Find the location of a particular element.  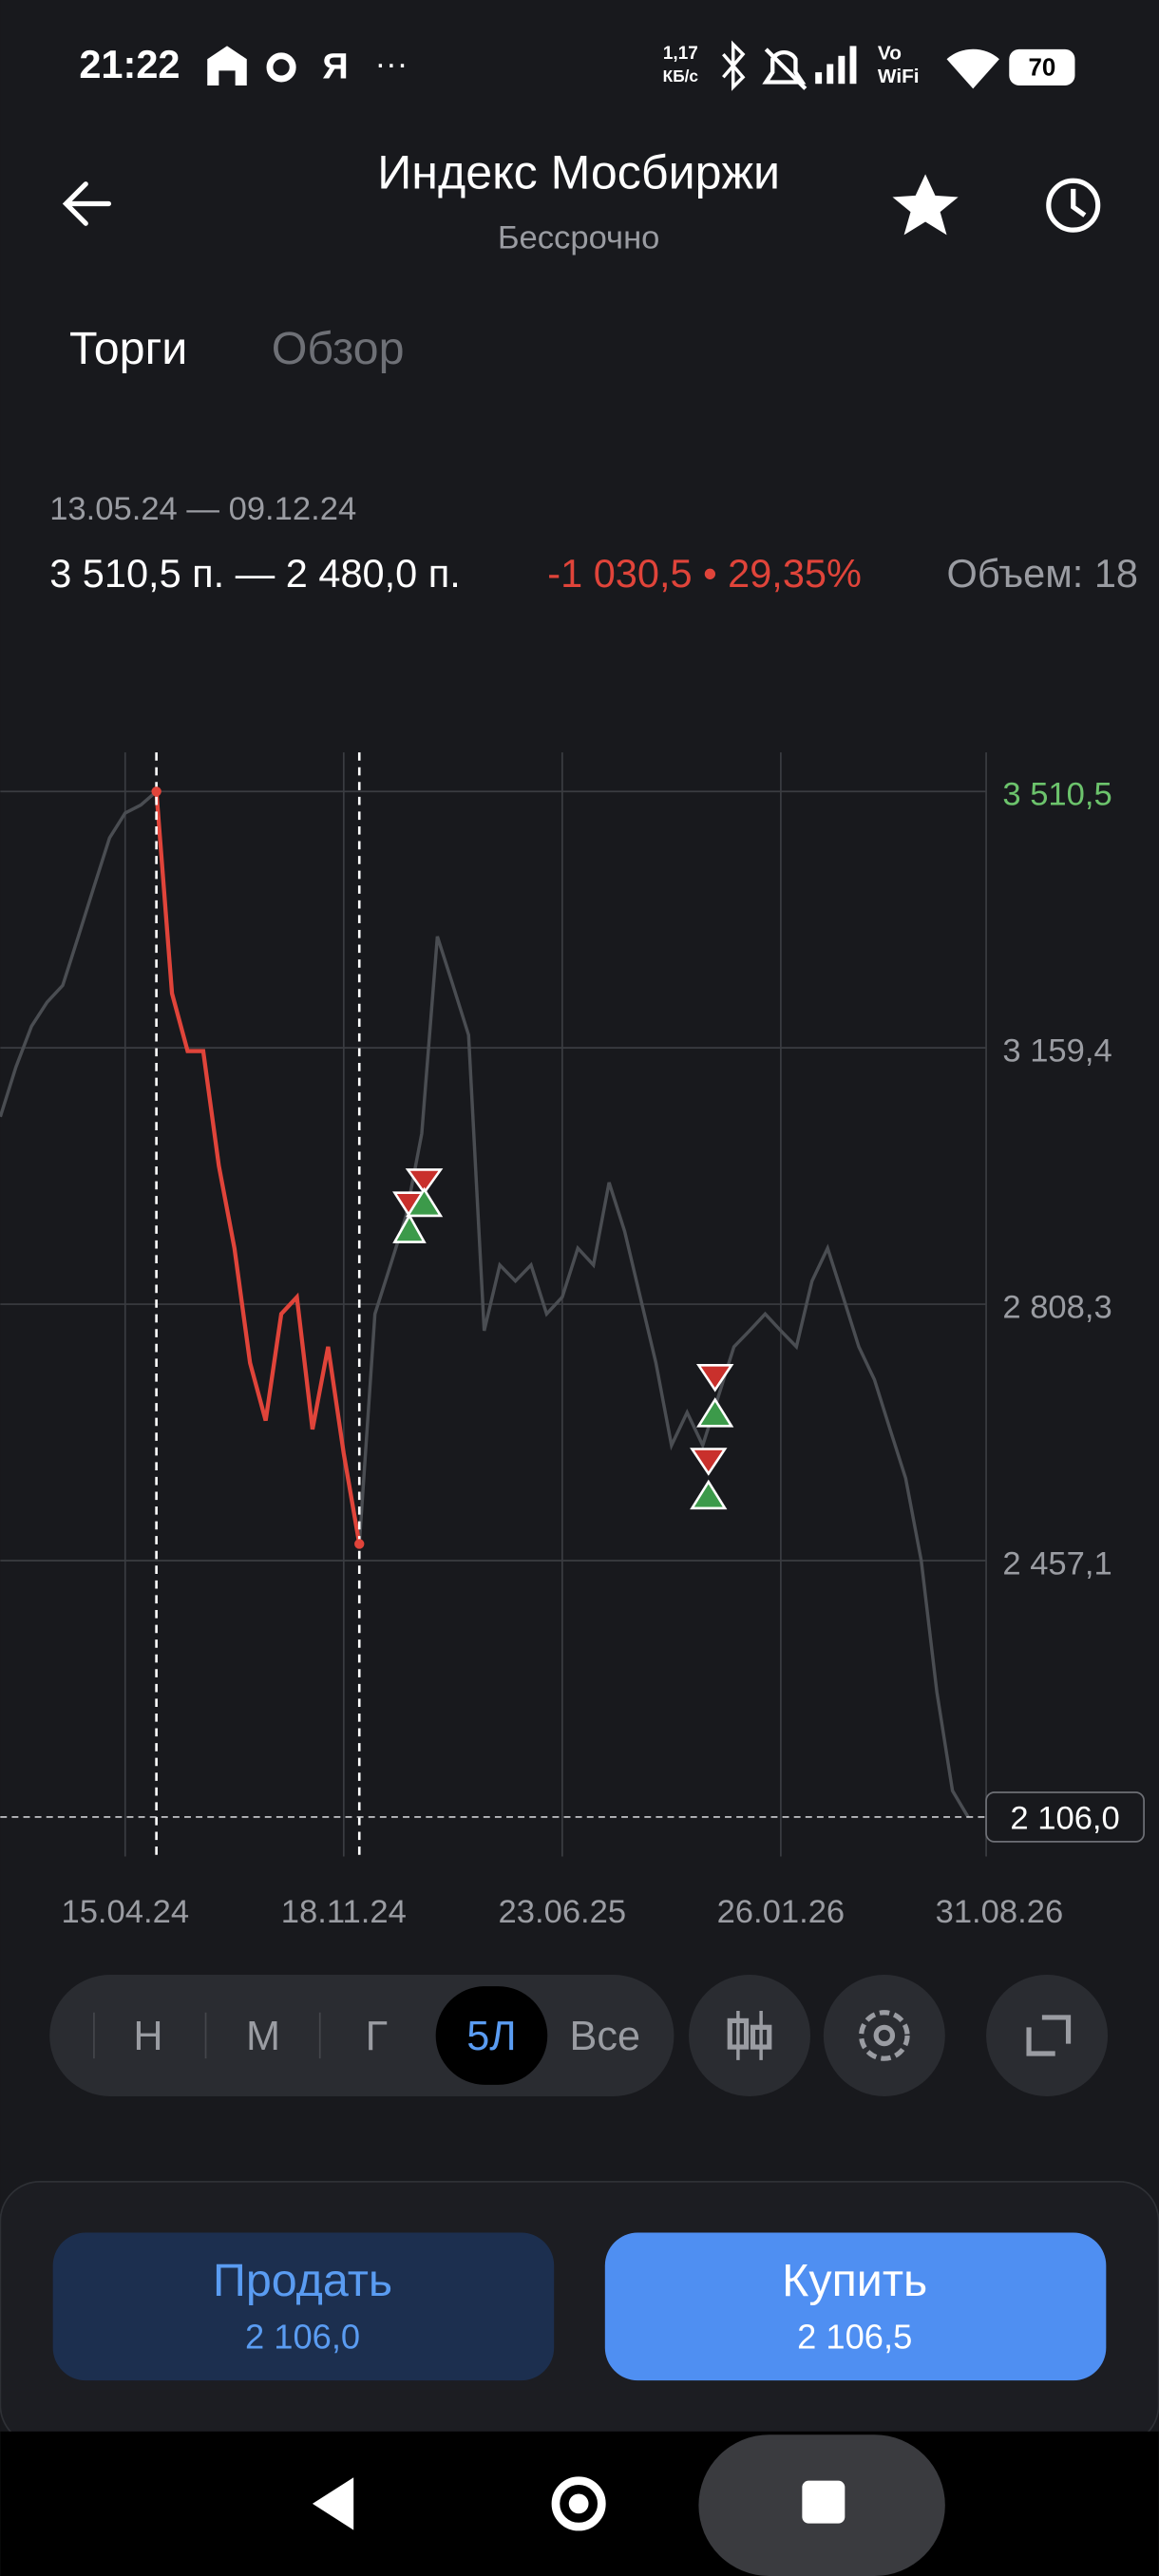

sell-label: Продать is located at coordinates (302, 2280).